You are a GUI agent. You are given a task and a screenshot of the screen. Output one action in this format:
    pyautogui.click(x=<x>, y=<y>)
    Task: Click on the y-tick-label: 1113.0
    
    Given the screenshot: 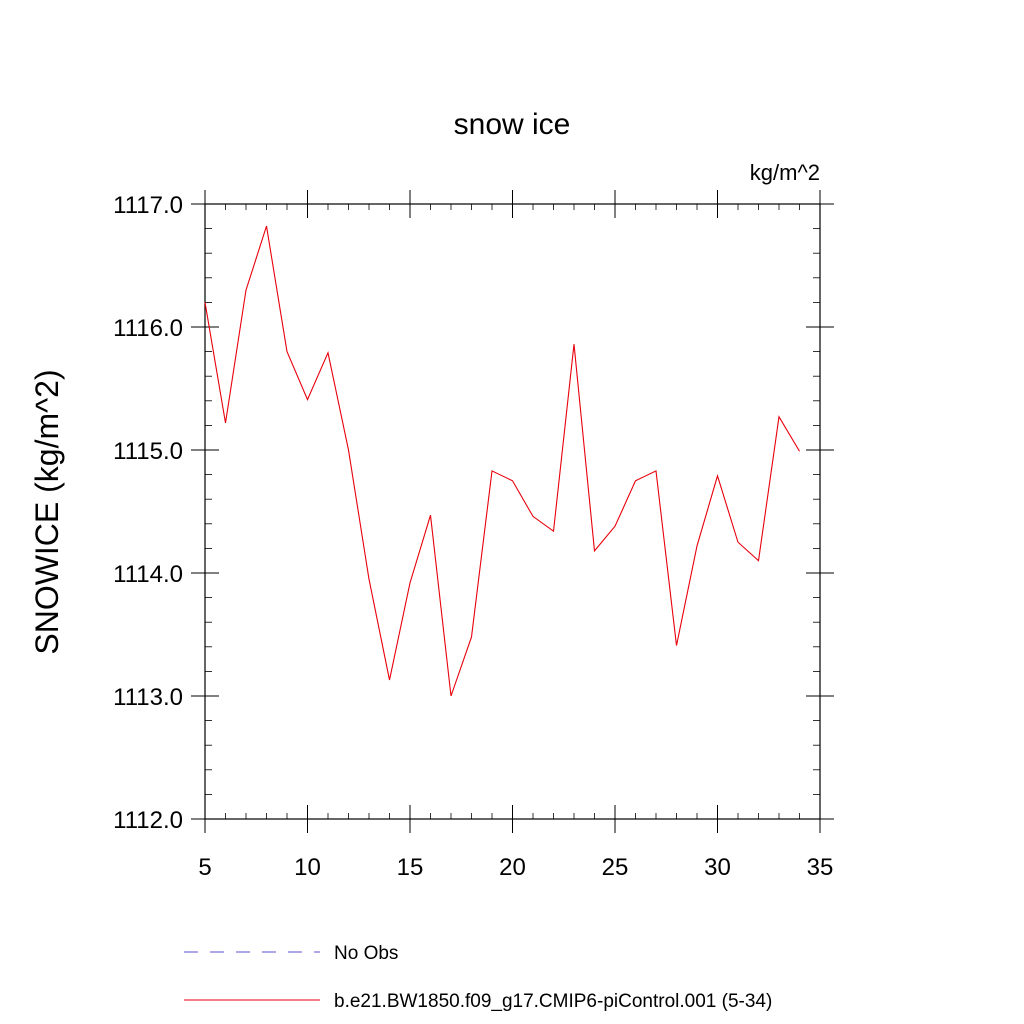 What is the action you would take?
    pyautogui.click(x=148, y=697)
    